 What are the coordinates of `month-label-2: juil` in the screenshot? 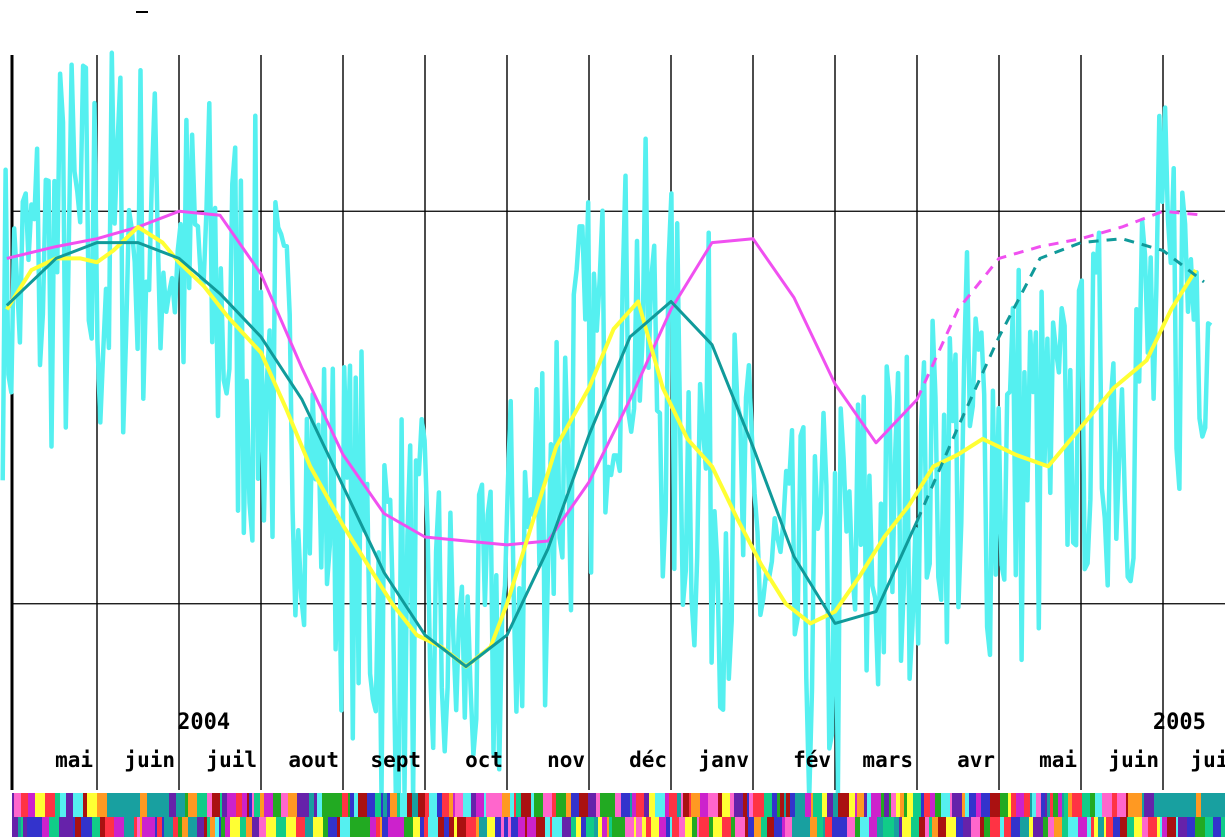 It's located at (231, 760).